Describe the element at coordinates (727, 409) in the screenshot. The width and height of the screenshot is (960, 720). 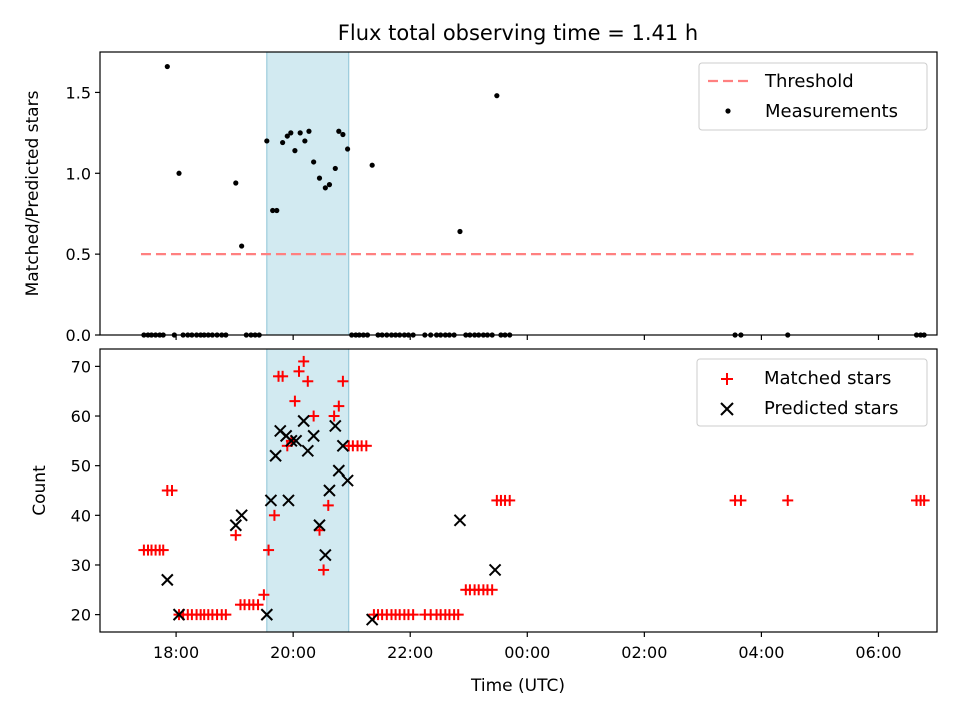
I see `legend-predicted-swatch` at that location.